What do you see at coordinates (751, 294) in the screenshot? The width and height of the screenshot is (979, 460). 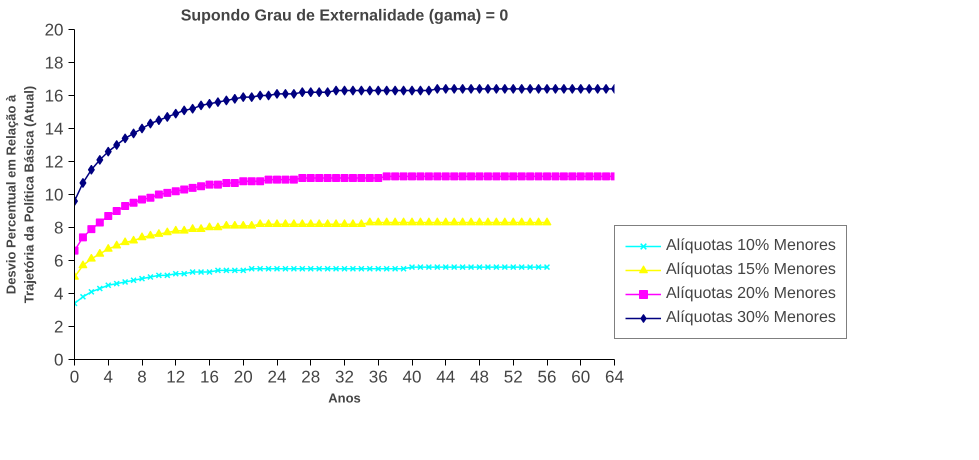 I see `legend-label: Alíquotas 20% Menores` at bounding box center [751, 294].